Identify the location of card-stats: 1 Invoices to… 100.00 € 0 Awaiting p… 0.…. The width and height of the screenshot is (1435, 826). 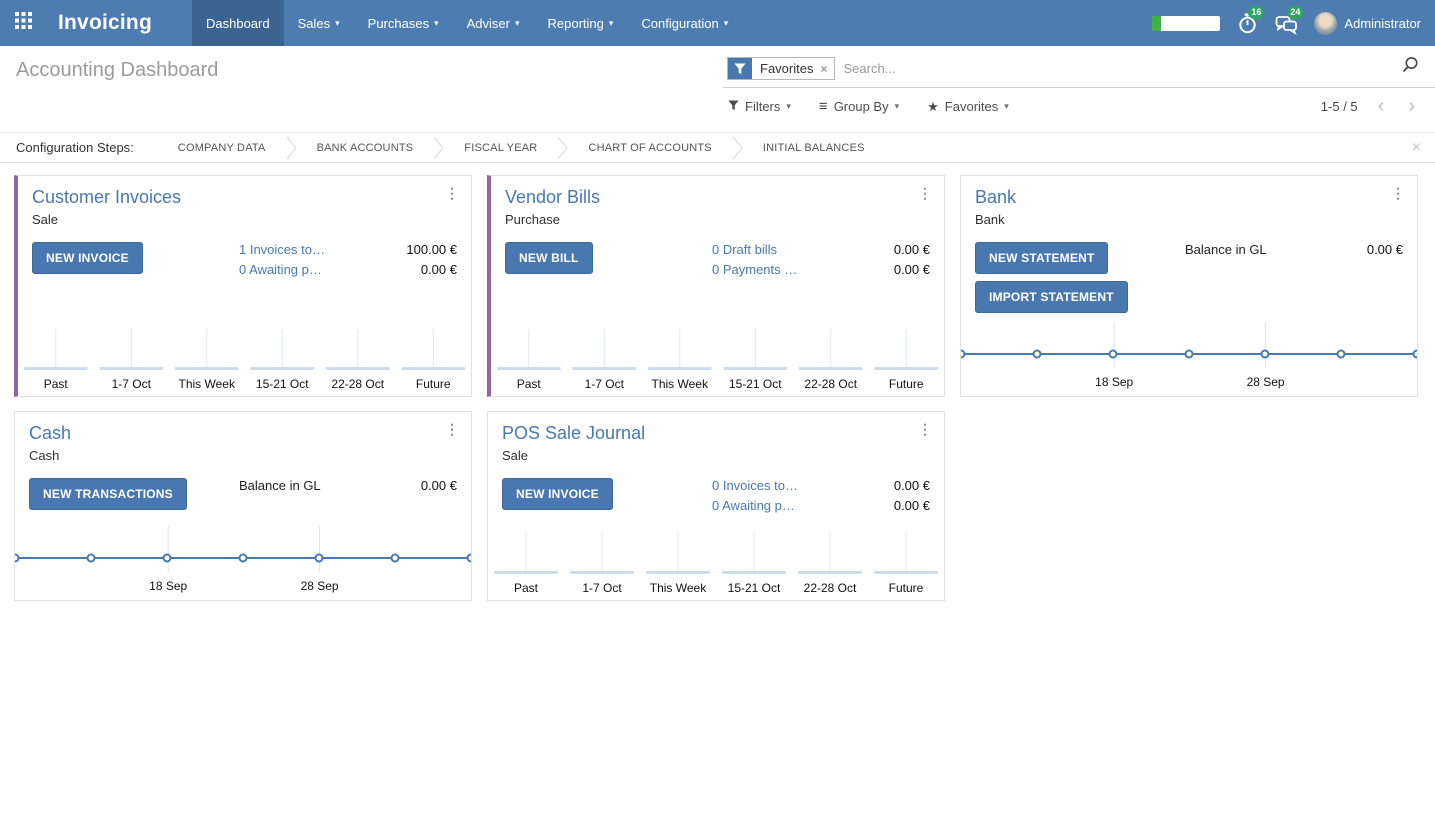
(348, 259).